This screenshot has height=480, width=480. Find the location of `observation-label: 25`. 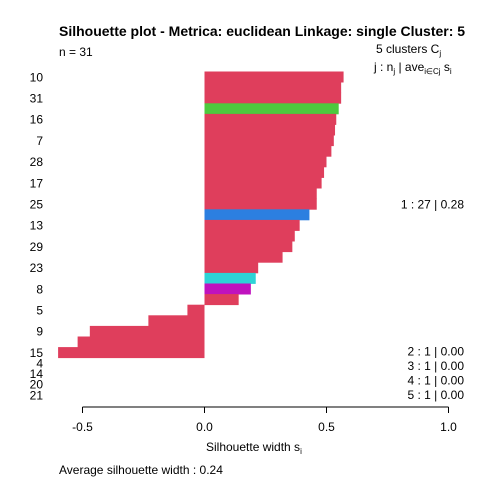

observation-label: 25 is located at coordinates (37, 205).